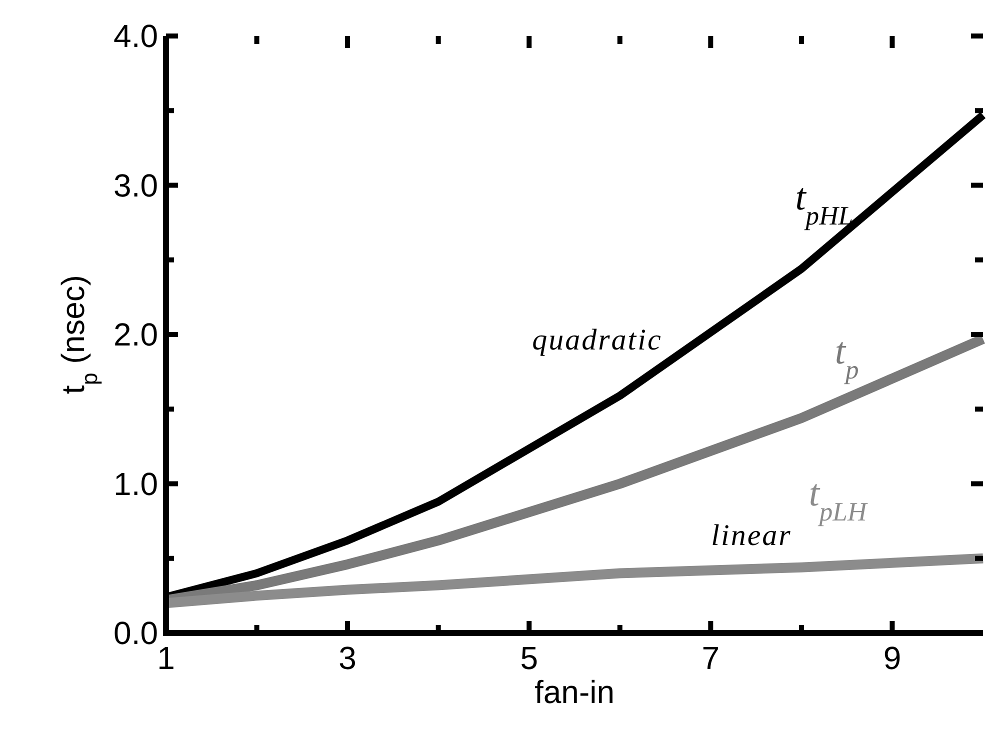 The height and width of the screenshot is (733, 994). I want to click on y-tick-label: 0.0, so click(136, 633).